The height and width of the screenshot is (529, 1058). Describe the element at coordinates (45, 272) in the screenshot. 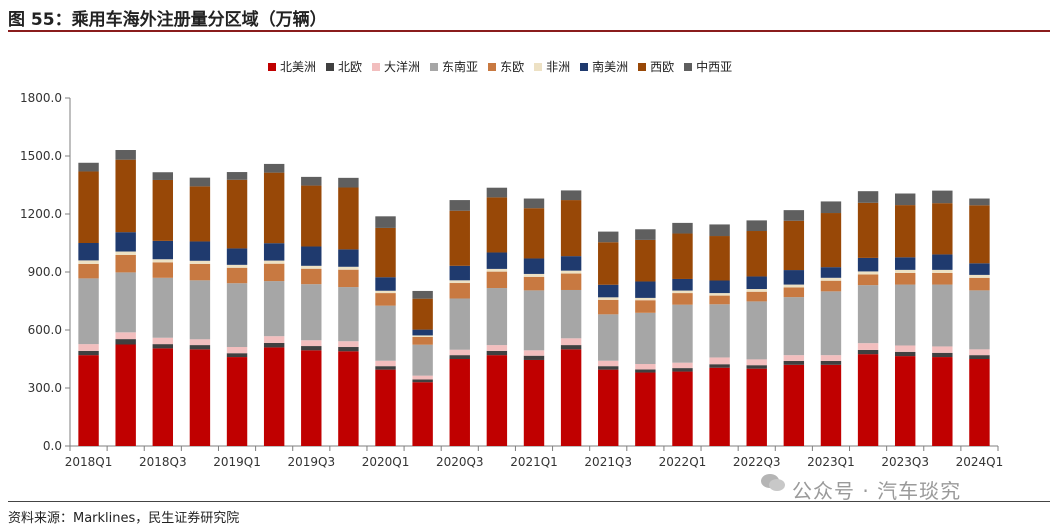

I see `y-tick-label: 900.0` at that location.